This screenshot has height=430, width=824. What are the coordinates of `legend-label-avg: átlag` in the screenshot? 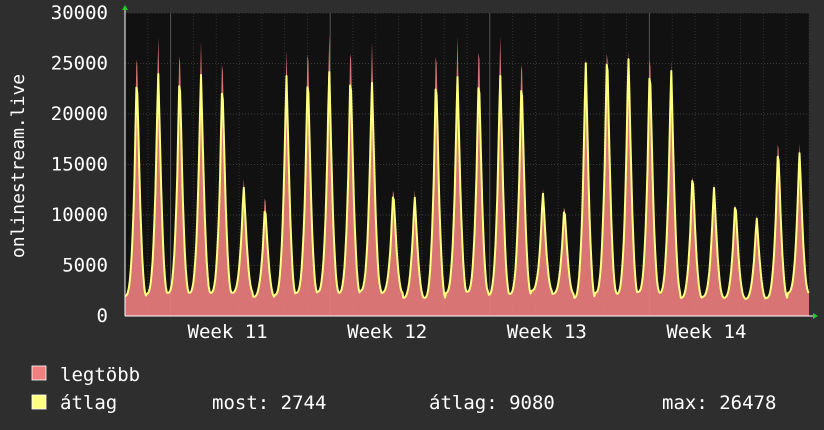 It's located at (88, 403).